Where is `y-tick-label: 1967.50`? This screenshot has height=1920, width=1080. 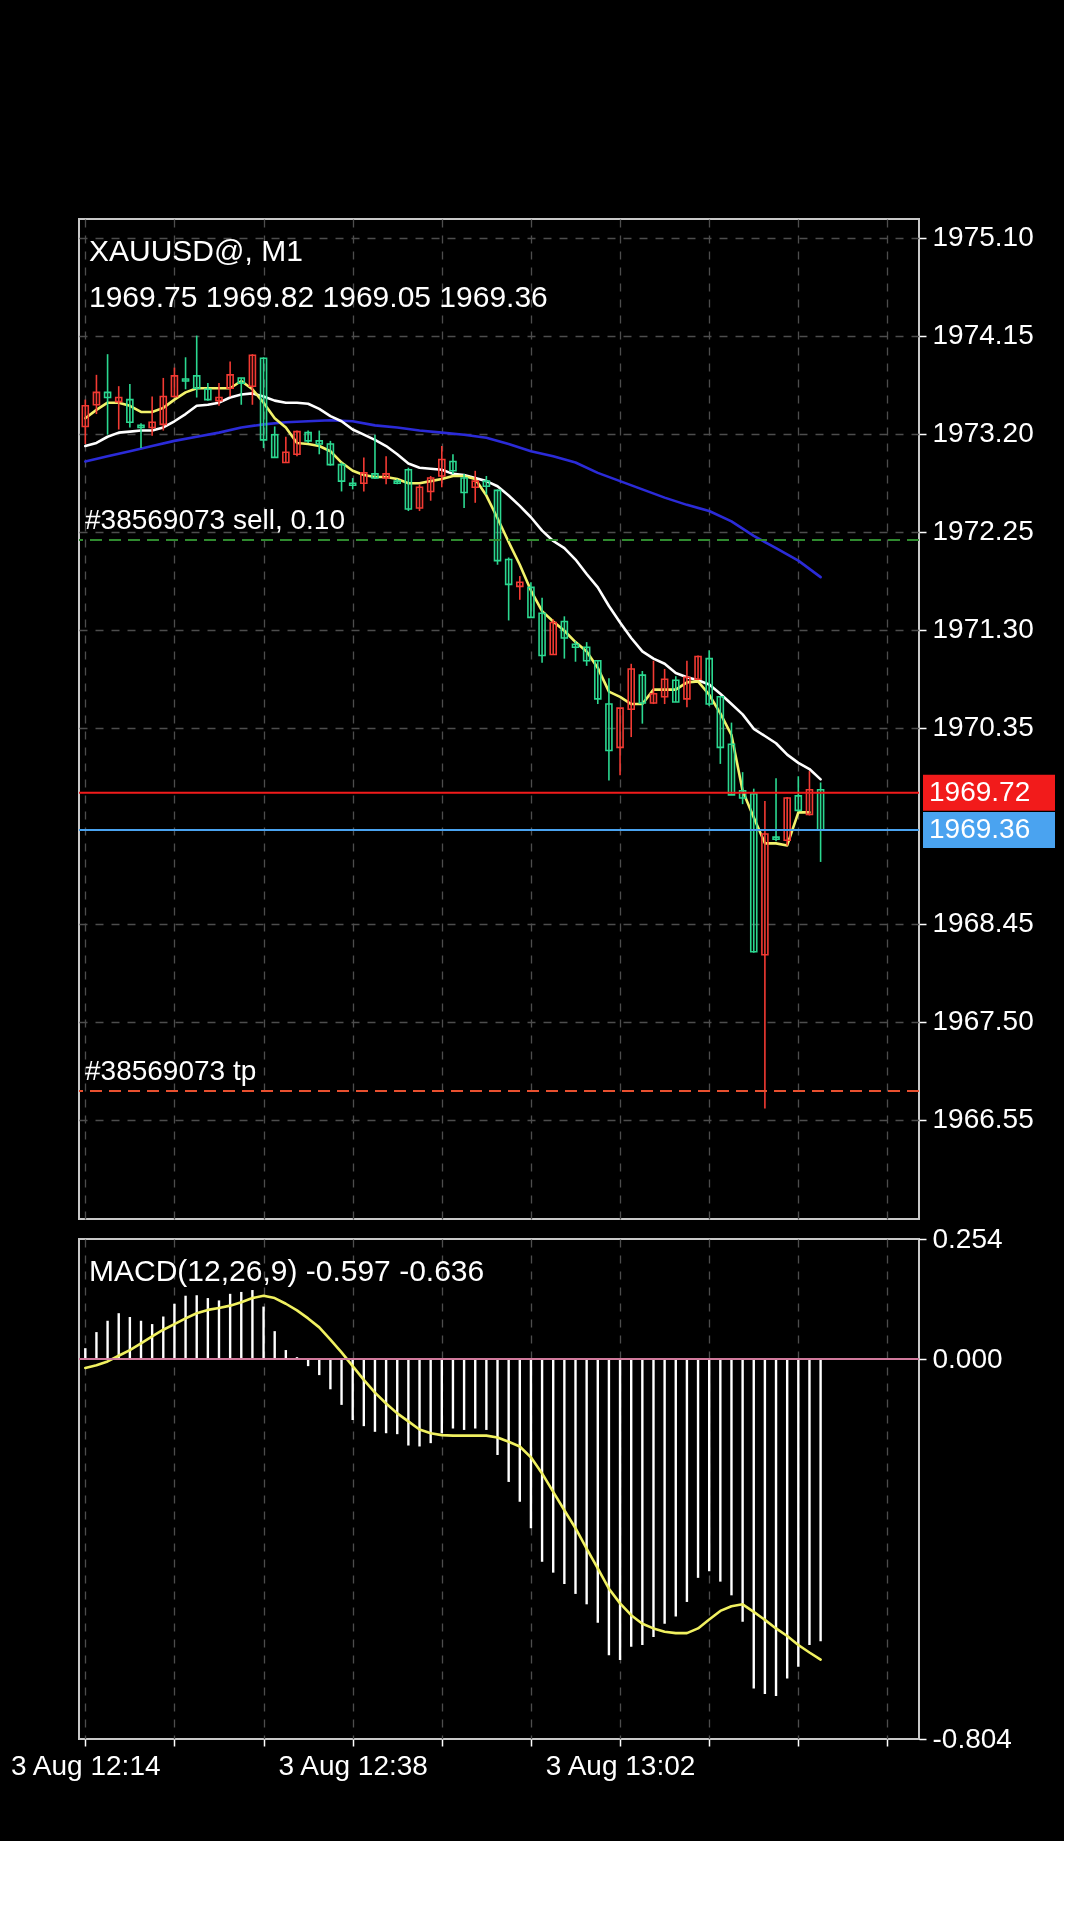 y-tick-label: 1967.50 is located at coordinates (983, 1021).